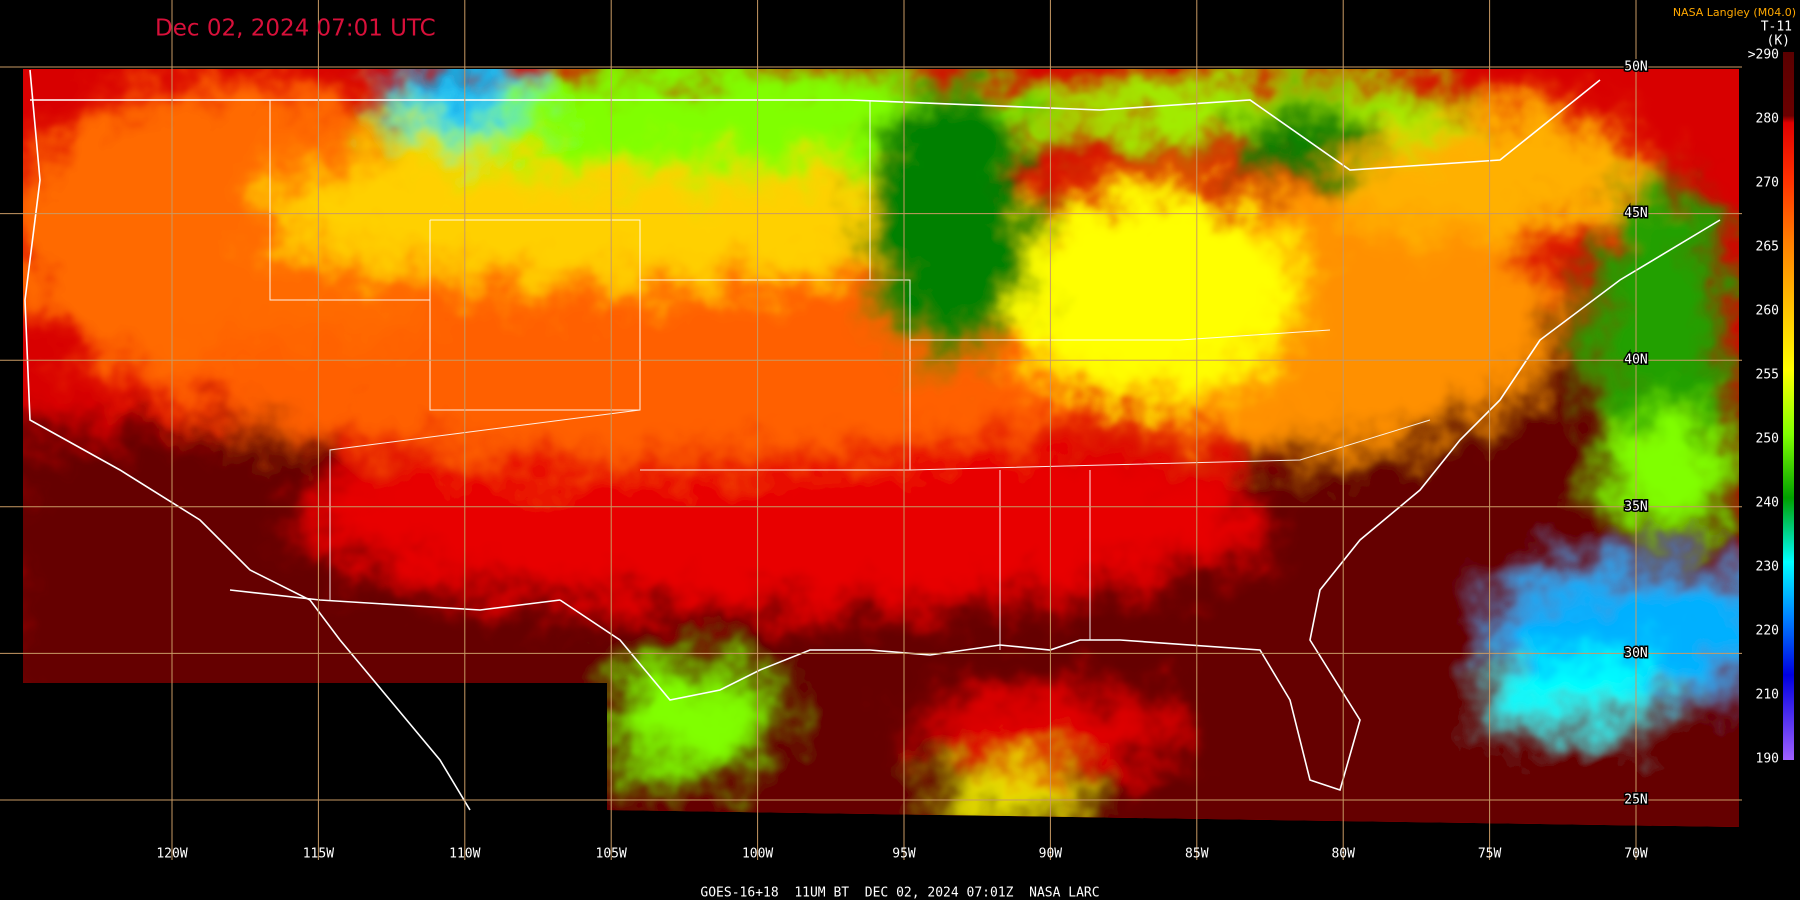  Describe the element at coordinates (1636, 854) in the screenshot. I see `longitude-label: 70W` at that location.